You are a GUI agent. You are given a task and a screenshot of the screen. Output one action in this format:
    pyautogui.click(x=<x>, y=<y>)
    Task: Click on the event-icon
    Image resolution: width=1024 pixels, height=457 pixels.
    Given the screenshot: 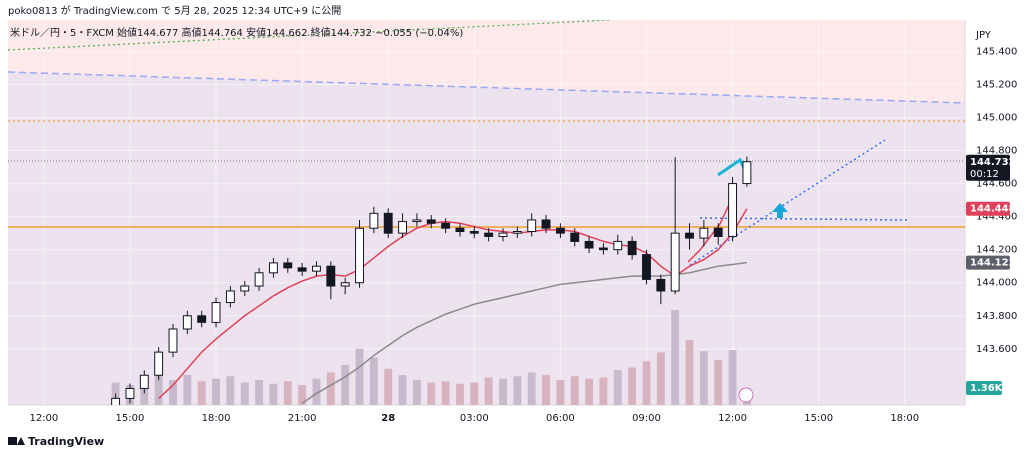 What is the action you would take?
    pyautogui.click(x=746, y=395)
    